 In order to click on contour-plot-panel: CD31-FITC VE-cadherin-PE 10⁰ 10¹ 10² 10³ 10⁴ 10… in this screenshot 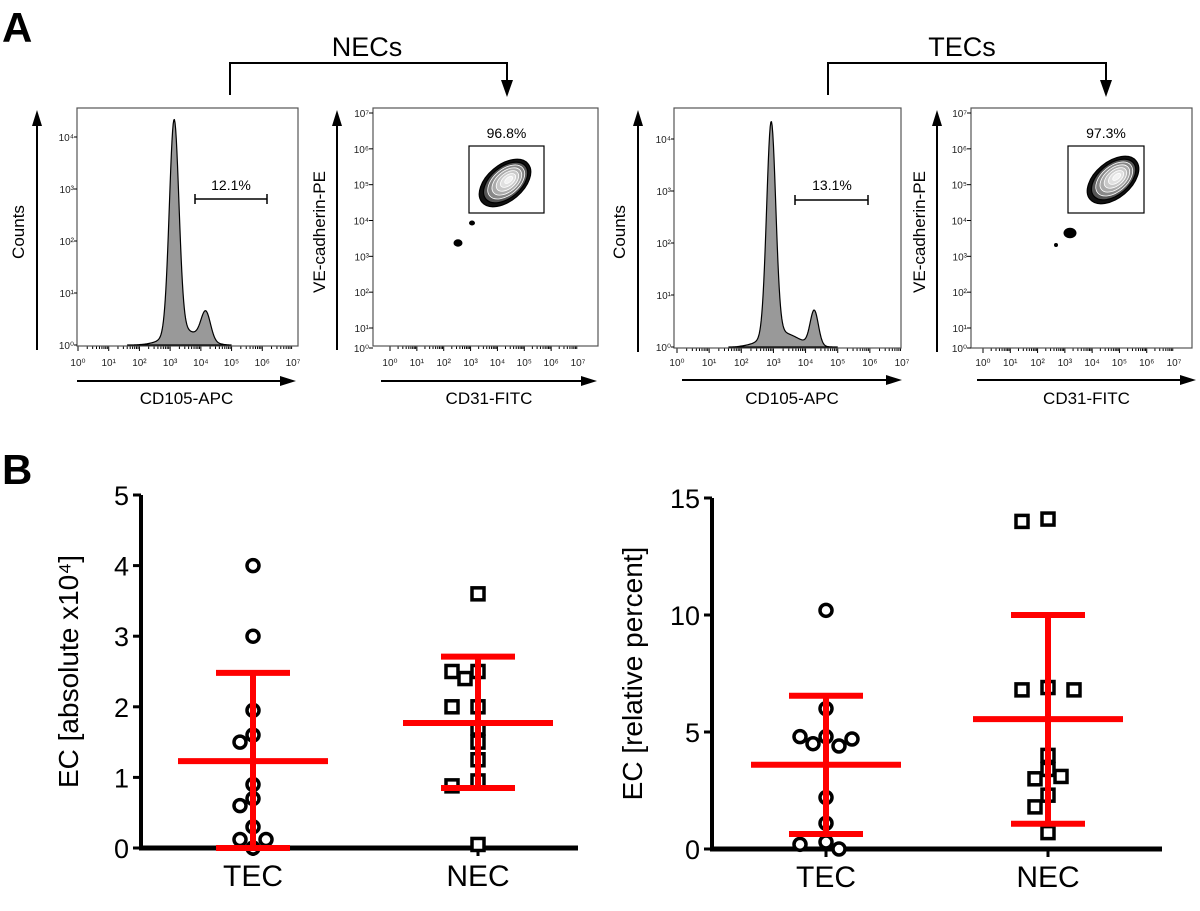, I will do `click(454, 257)`.